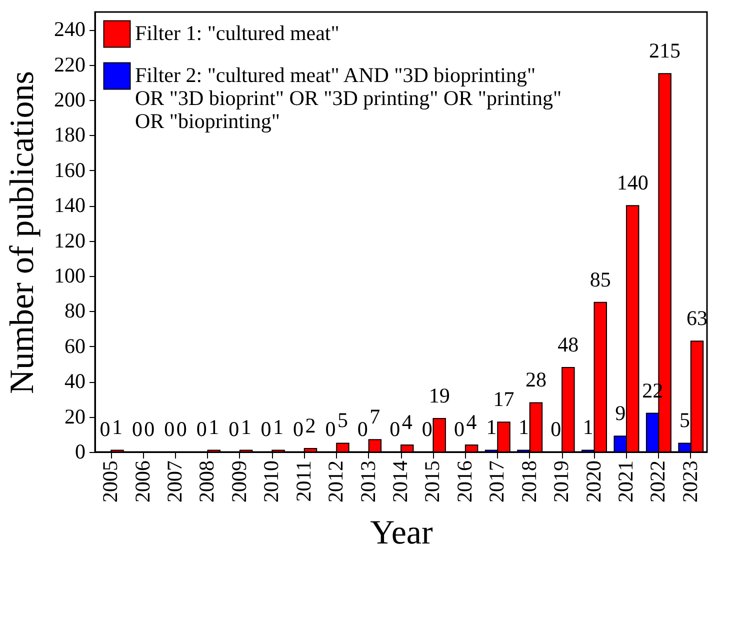 The width and height of the screenshot is (752, 619). Describe the element at coordinates (665, 50) in the screenshot. I see `data-label: 215` at that location.